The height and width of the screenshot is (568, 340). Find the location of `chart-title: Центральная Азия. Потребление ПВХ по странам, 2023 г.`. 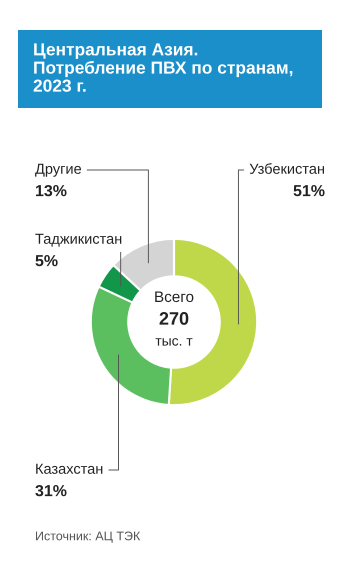

chart-title: Центральная Азия. Потребление ПВХ по странам, 2023 г. is located at coordinates (163, 67).